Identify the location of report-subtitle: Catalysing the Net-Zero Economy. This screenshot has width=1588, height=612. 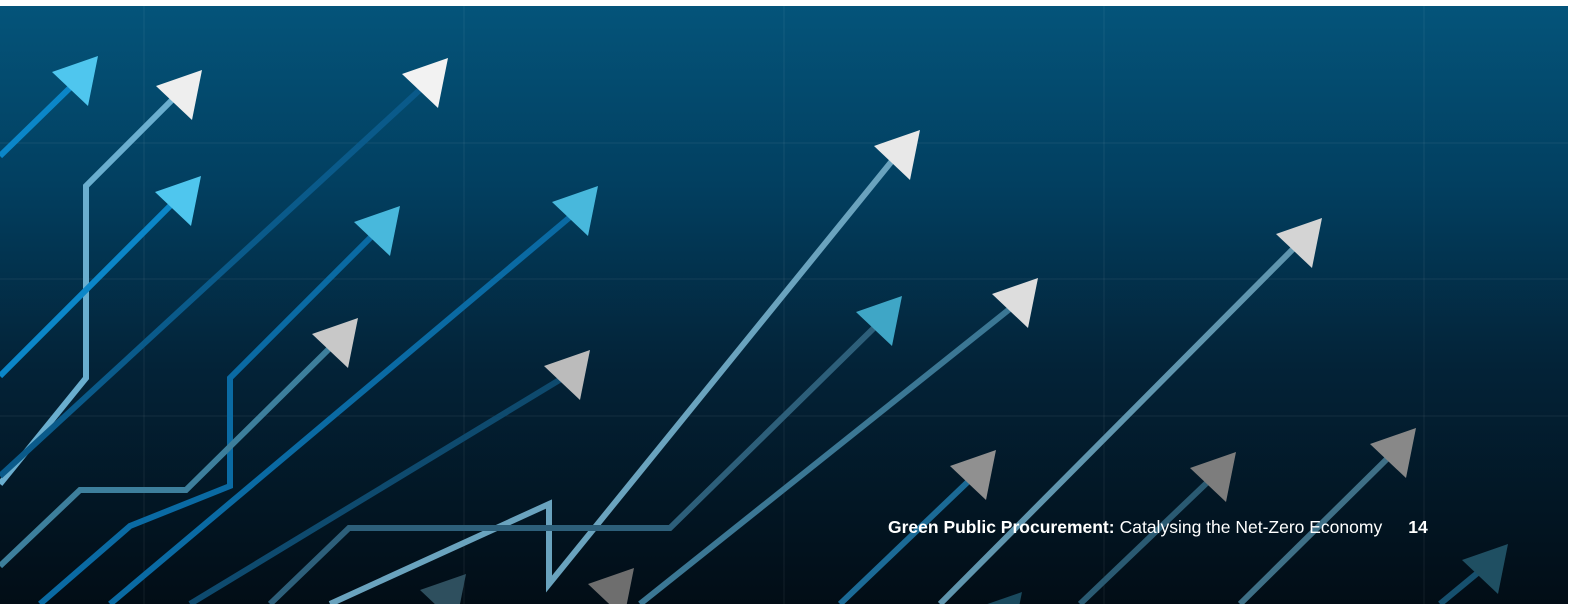
(1251, 526).